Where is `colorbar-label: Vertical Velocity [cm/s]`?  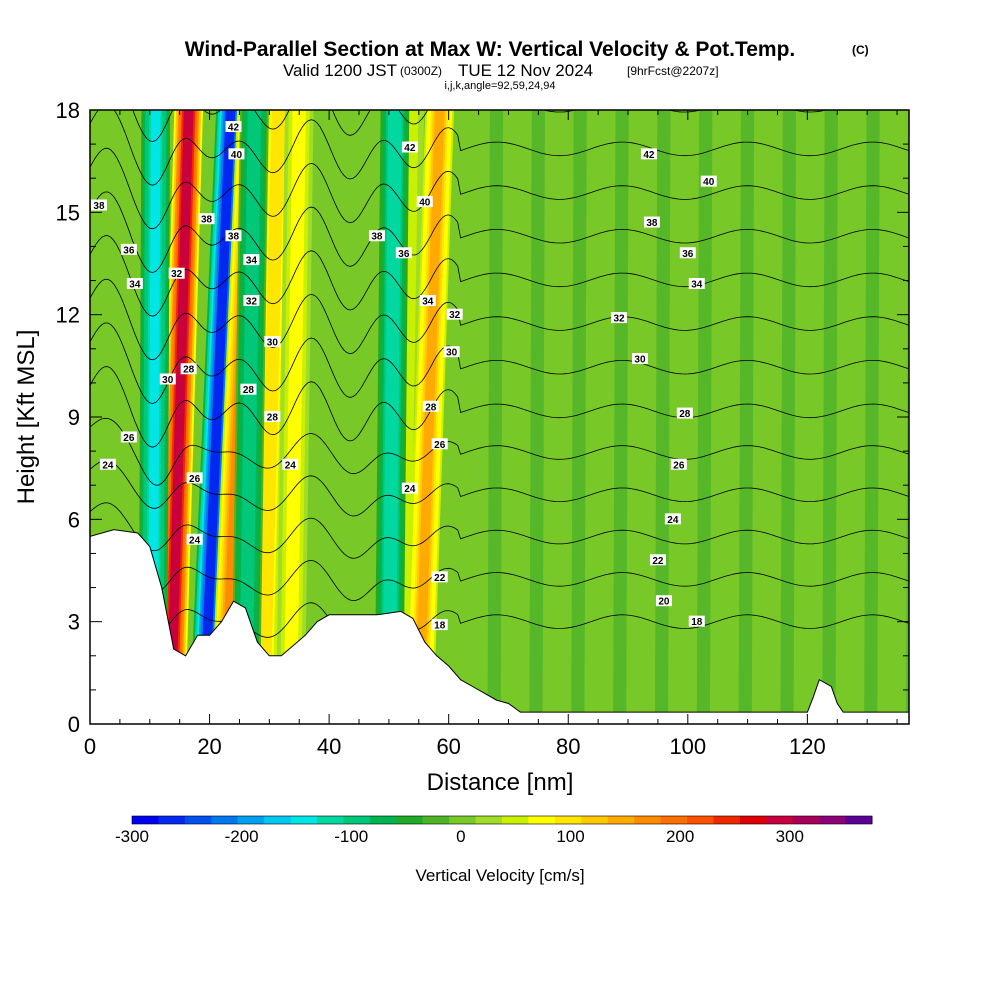
colorbar-label: Vertical Velocity [cm/s] is located at coordinates (499, 875).